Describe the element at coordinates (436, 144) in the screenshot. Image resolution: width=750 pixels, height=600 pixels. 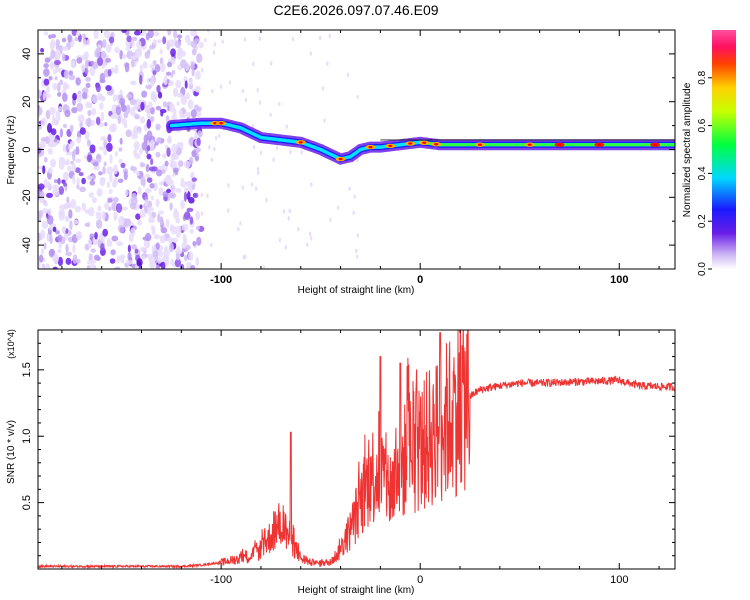
I see `spectrogram-hotspot-core` at that location.